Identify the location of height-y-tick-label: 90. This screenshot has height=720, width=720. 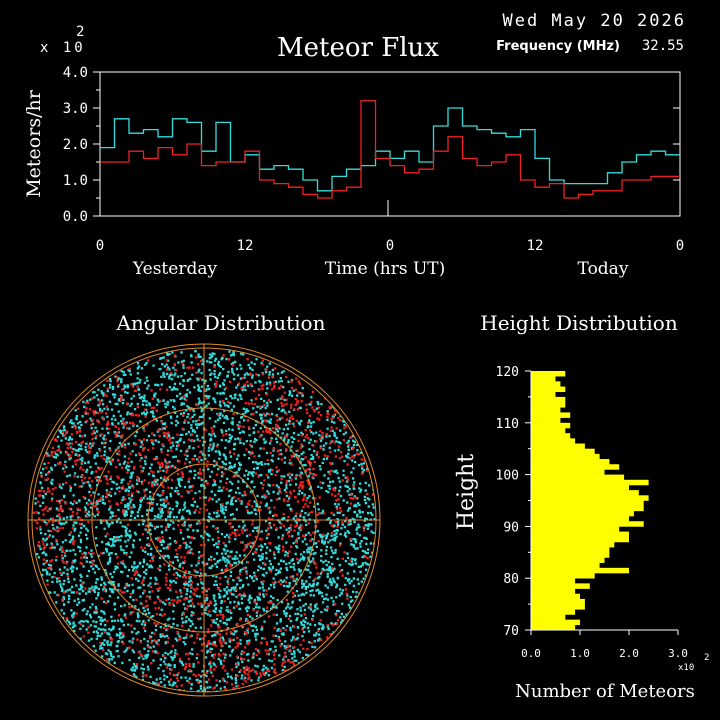
(511, 527).